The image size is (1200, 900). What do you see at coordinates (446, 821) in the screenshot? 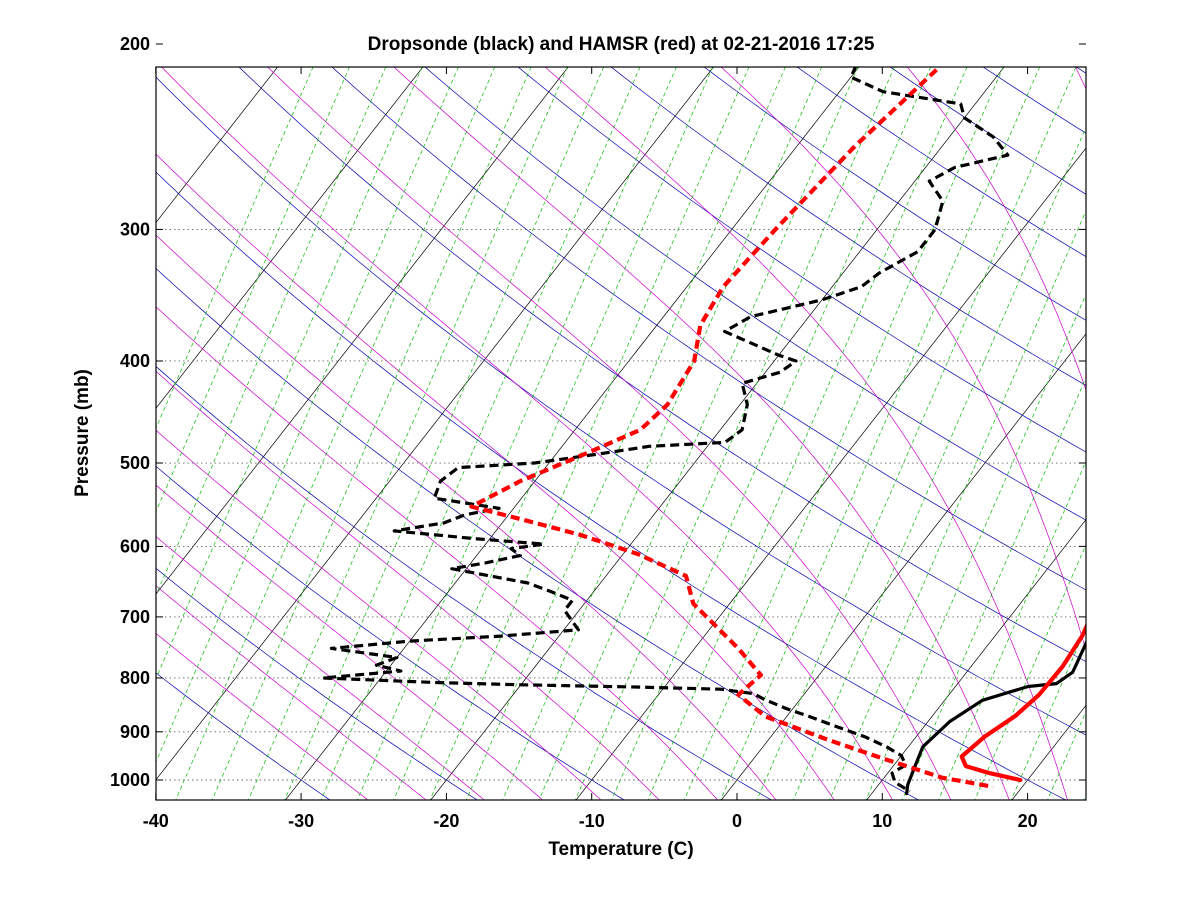
I see `x-tick-label: -20` at bounding box center [446, 821].